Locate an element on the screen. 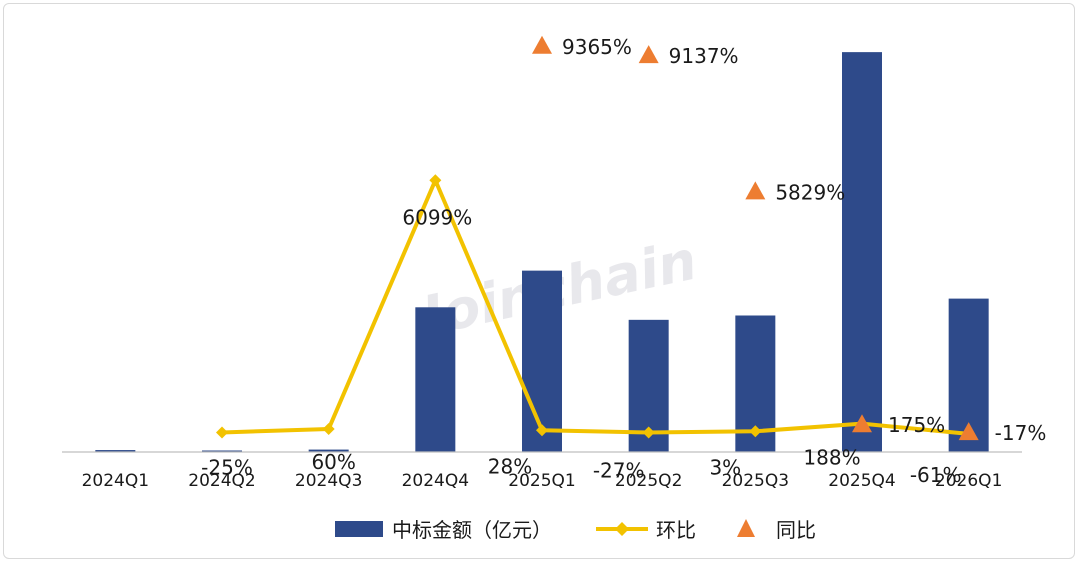 The width and height of the screenshot is (1080, 564). bar-2025Q4 is located at coordinates (862, 252).